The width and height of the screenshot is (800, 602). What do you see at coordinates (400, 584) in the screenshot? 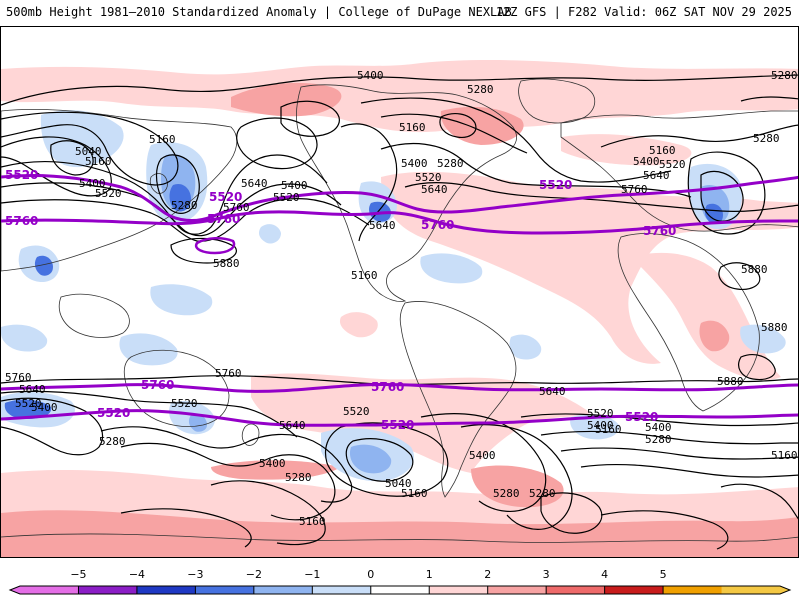
I see `colorbar: −5 −4 −3 −2 −1 0 1 2 3 4 5` at bounding box center [400, 584].